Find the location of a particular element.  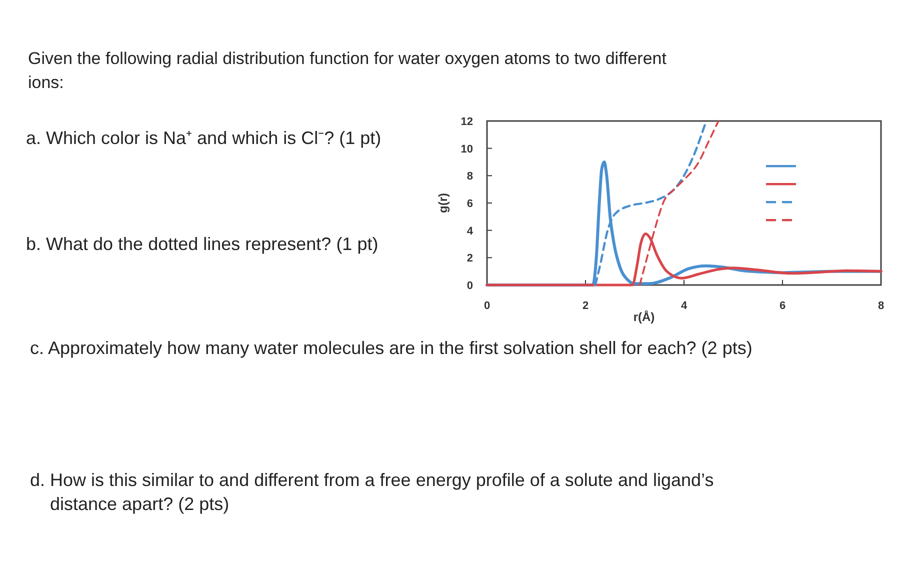

text: Given the following radial distribution function for water oxygen atoms to two different ions: is located at coordinates (347, 70).